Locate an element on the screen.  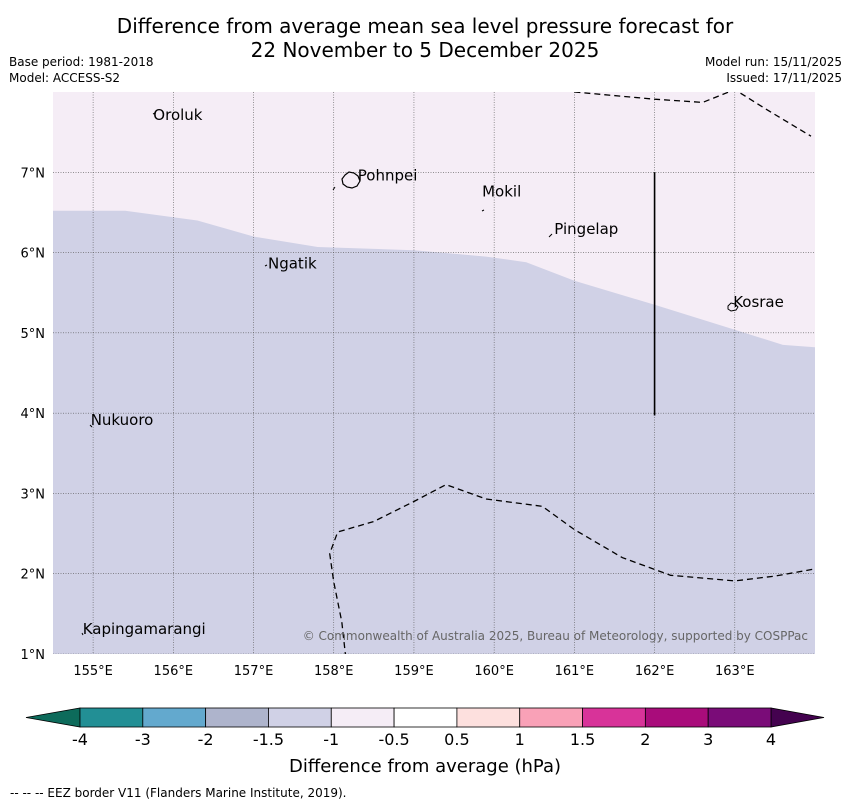
colorbar-under-extension is located at coordinates (53, 717).